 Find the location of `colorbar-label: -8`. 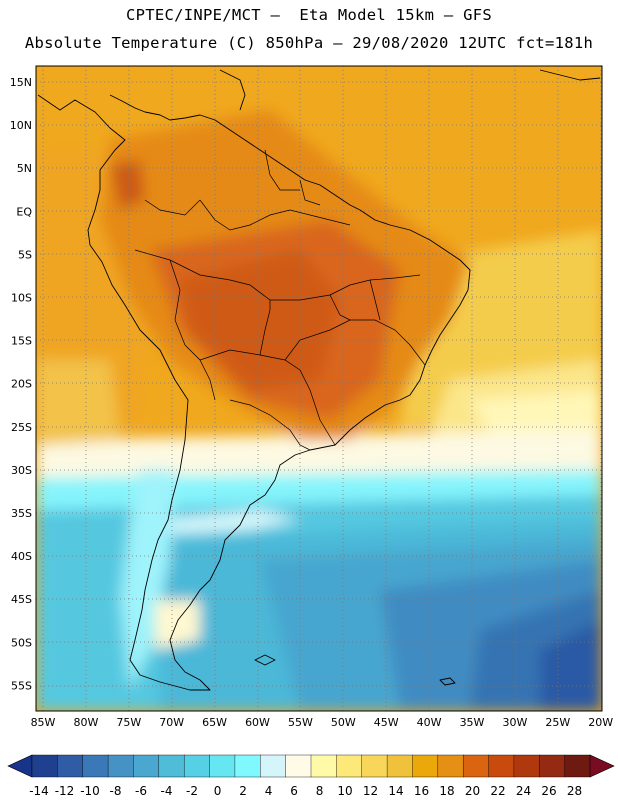

colorbar-label: -8 is located at coordinates (116, 791).